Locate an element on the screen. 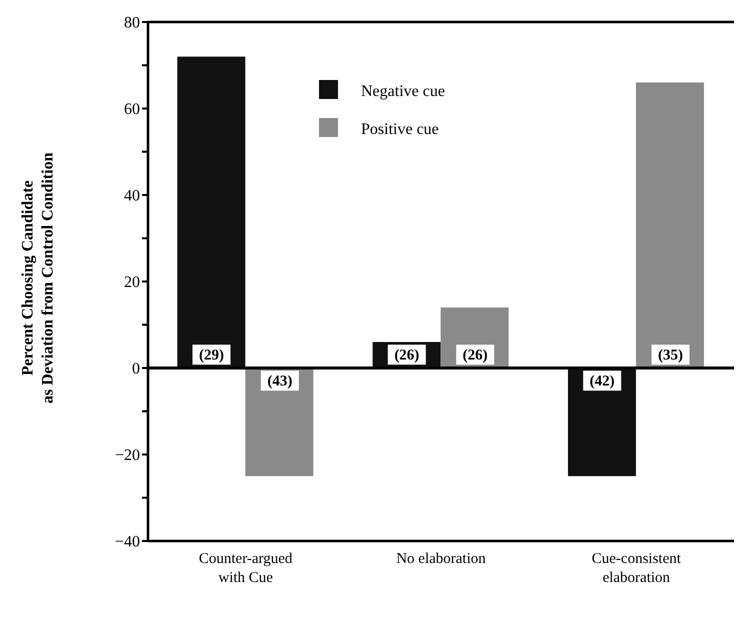  annotation: (29) is located at coordinates (211, 356).